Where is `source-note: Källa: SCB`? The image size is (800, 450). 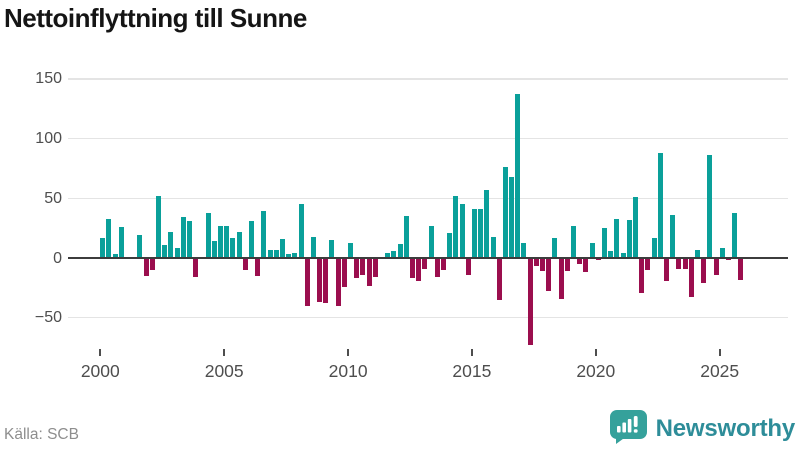
source-note: Källa: SCB is located at coordinates (41, 434).